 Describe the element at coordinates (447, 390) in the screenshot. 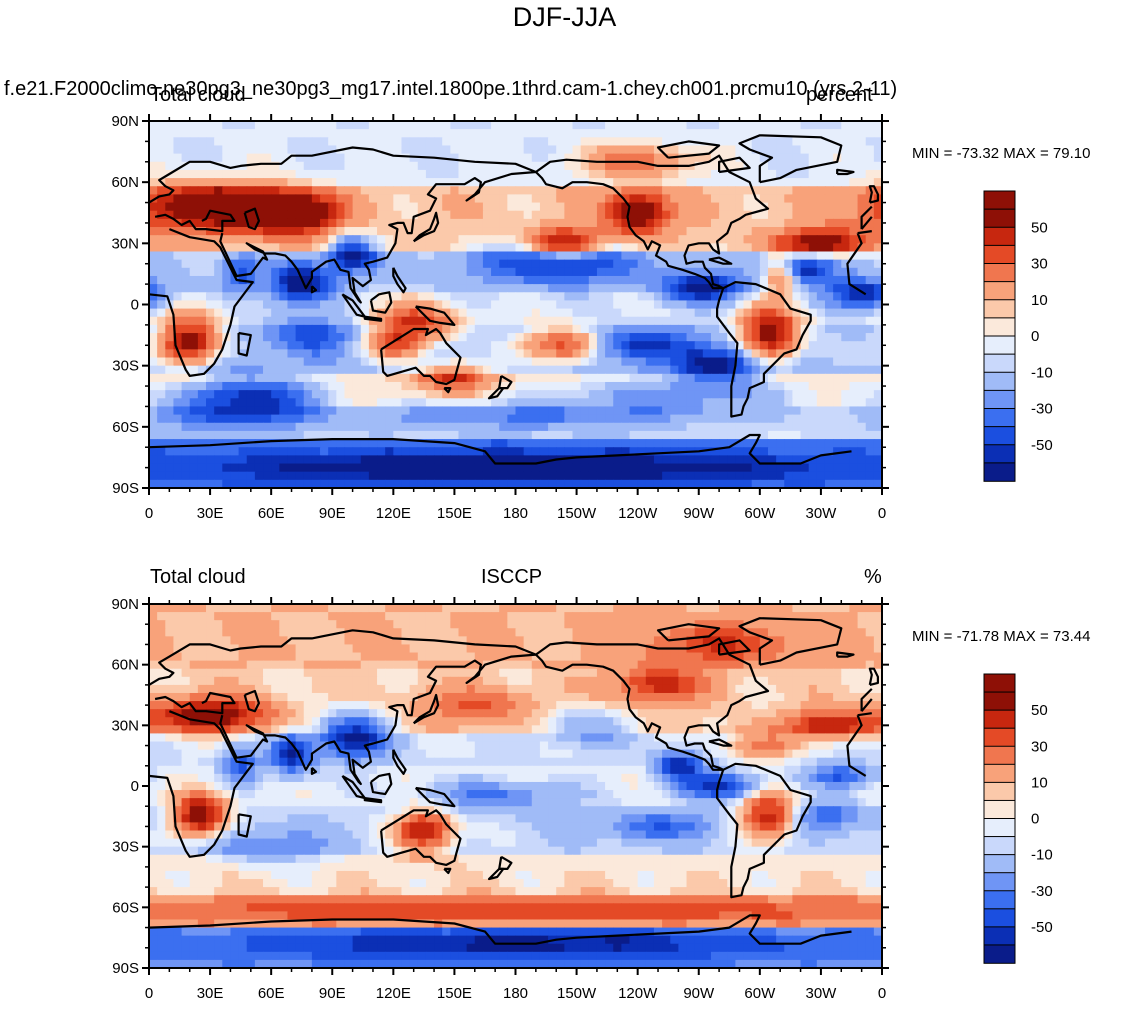

I see `coastline` at that location.